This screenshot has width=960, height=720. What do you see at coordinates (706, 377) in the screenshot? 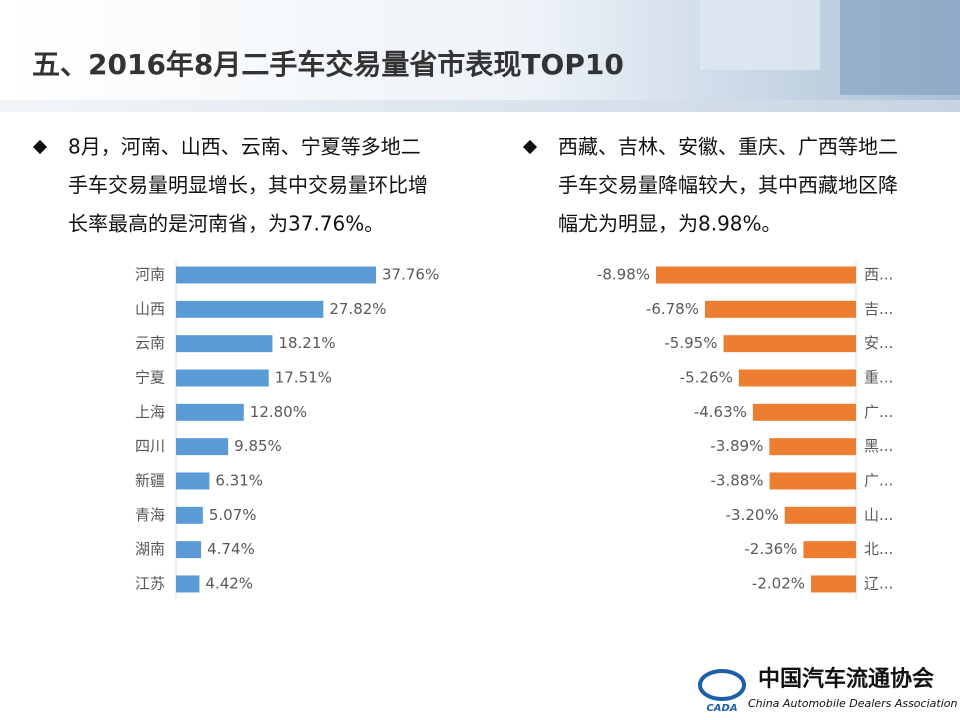
I see `value-label: -5.26%` at bounding box center [706, 377].